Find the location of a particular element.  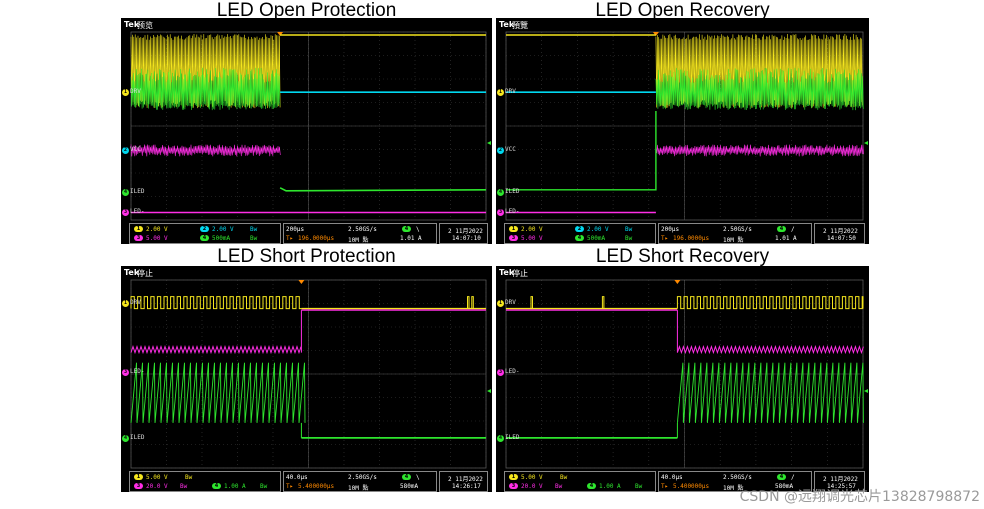

waveform-display is located at coordinates (310, 126).